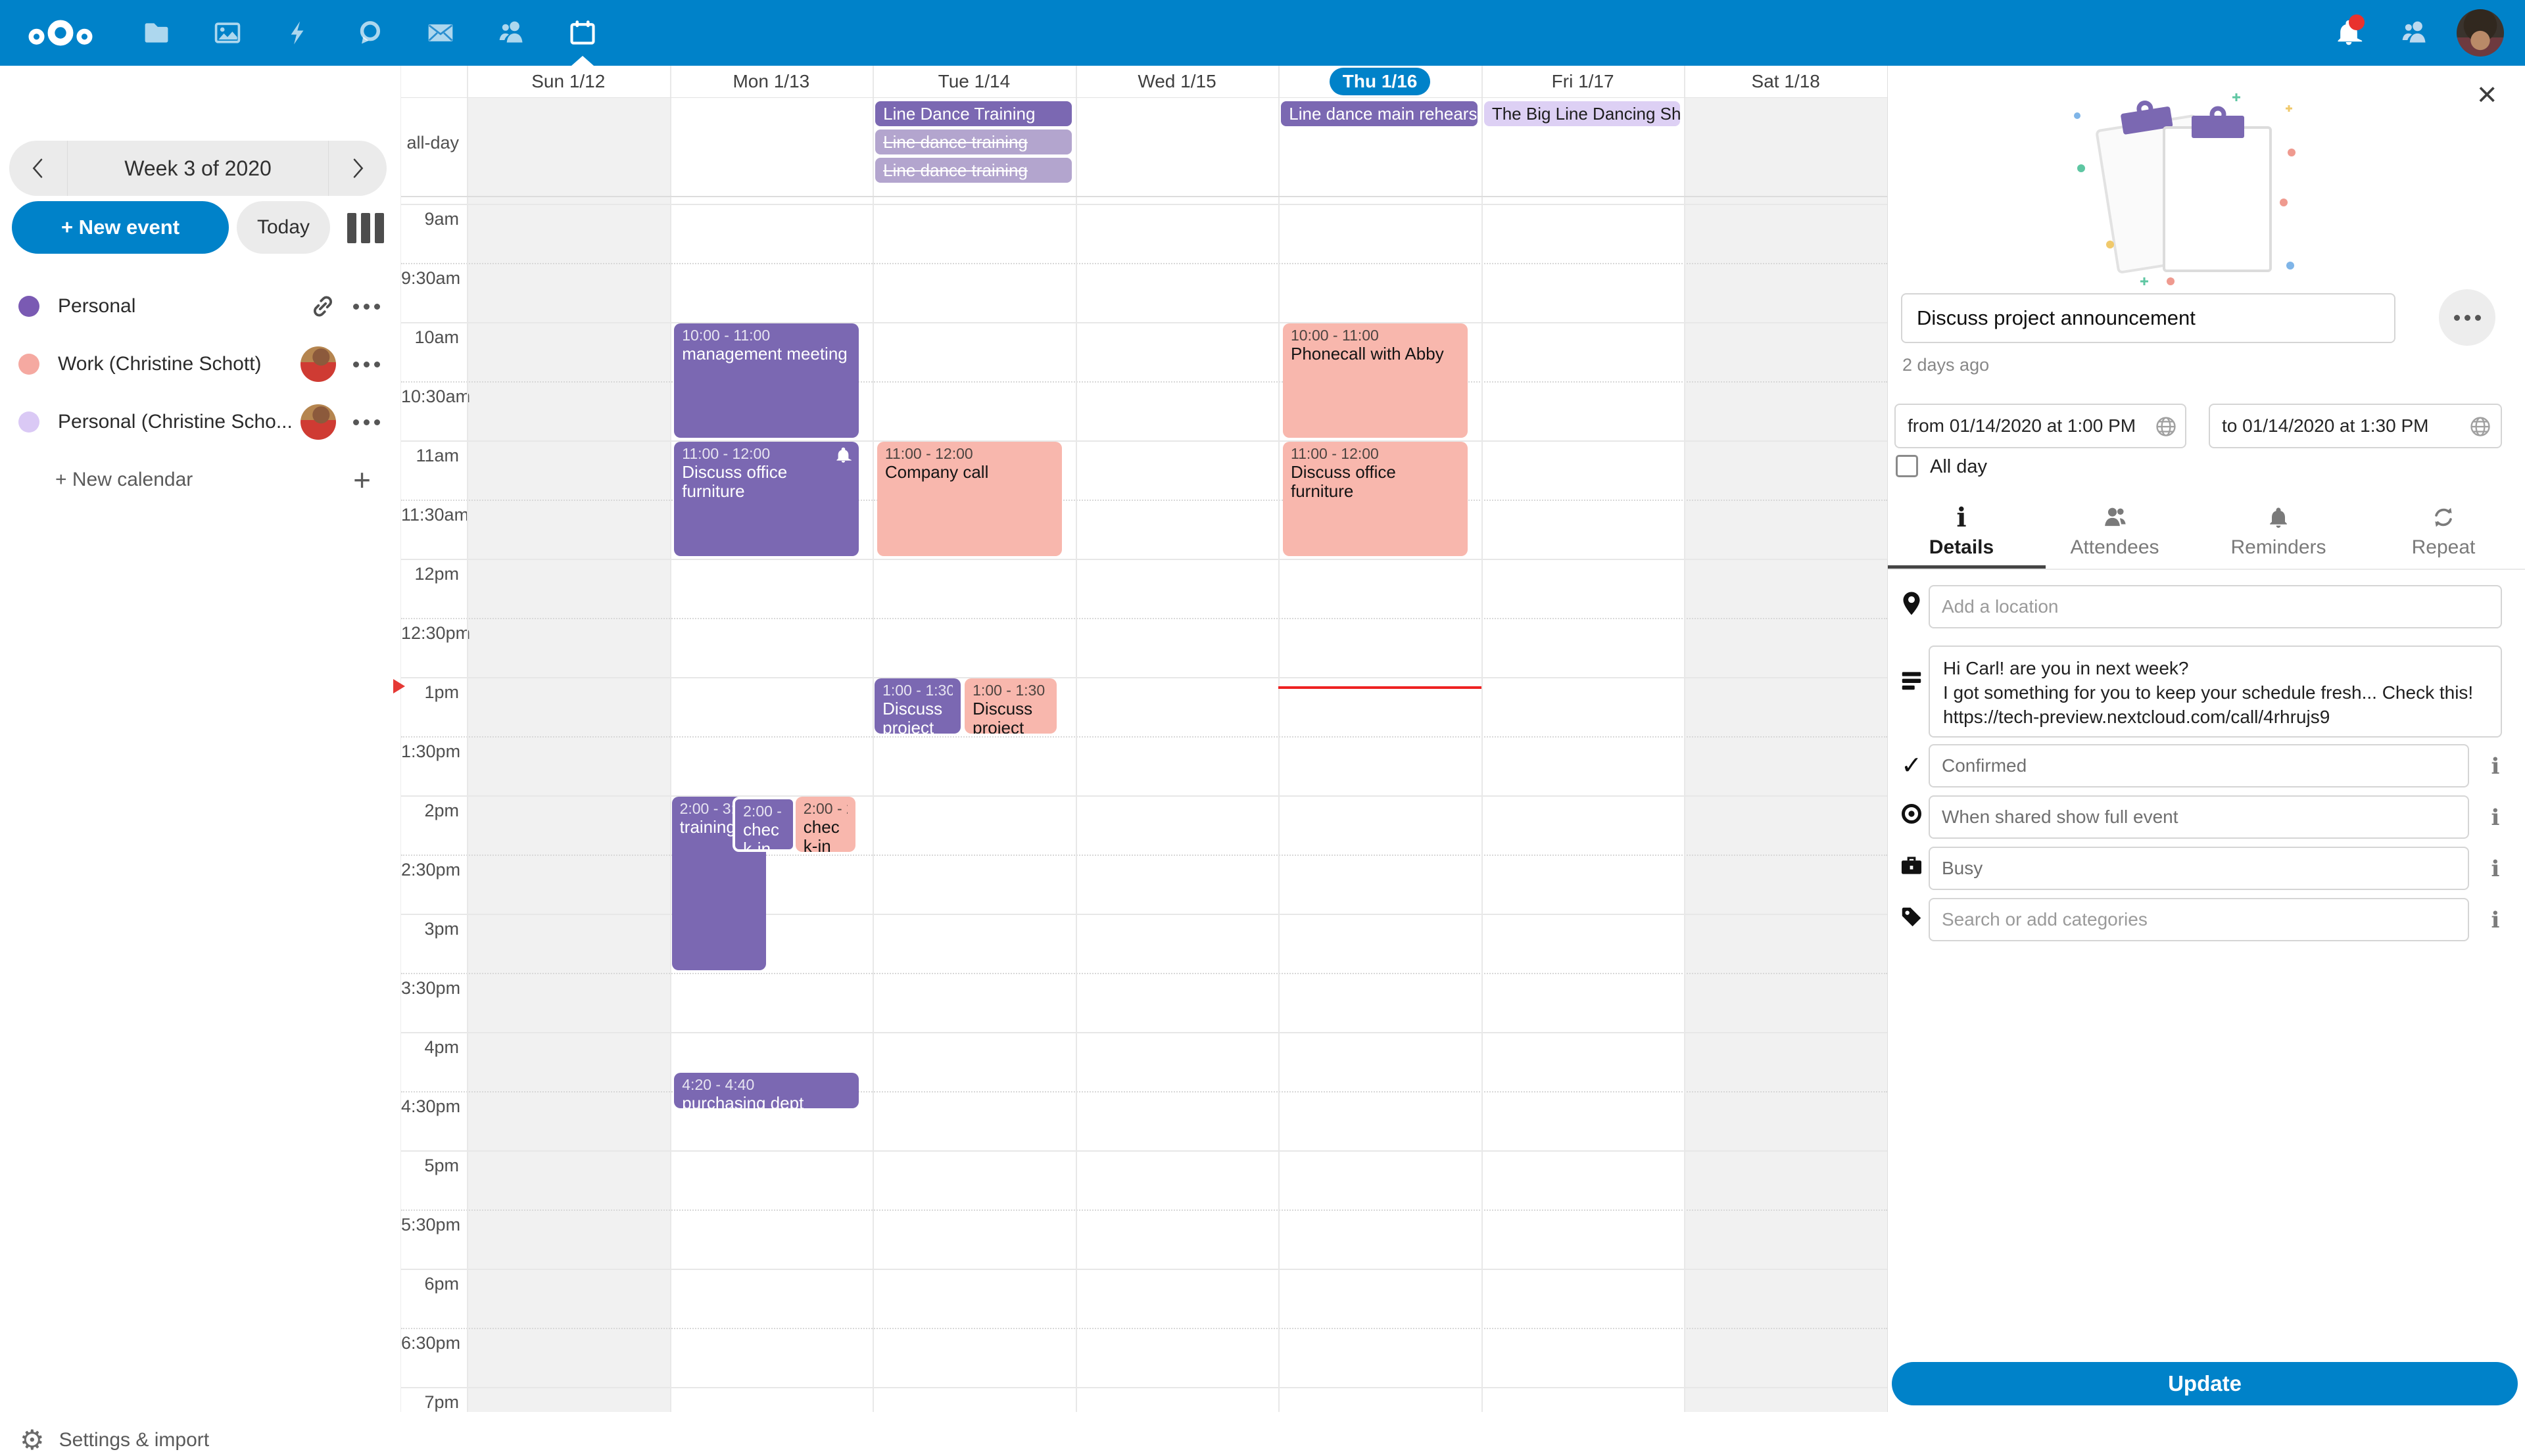  What do you see at coordinates (200, 364) in the screenshot?
I see `sidebar-calendar-item: Work (Christine Schott)` at bounding box center [200, 364].